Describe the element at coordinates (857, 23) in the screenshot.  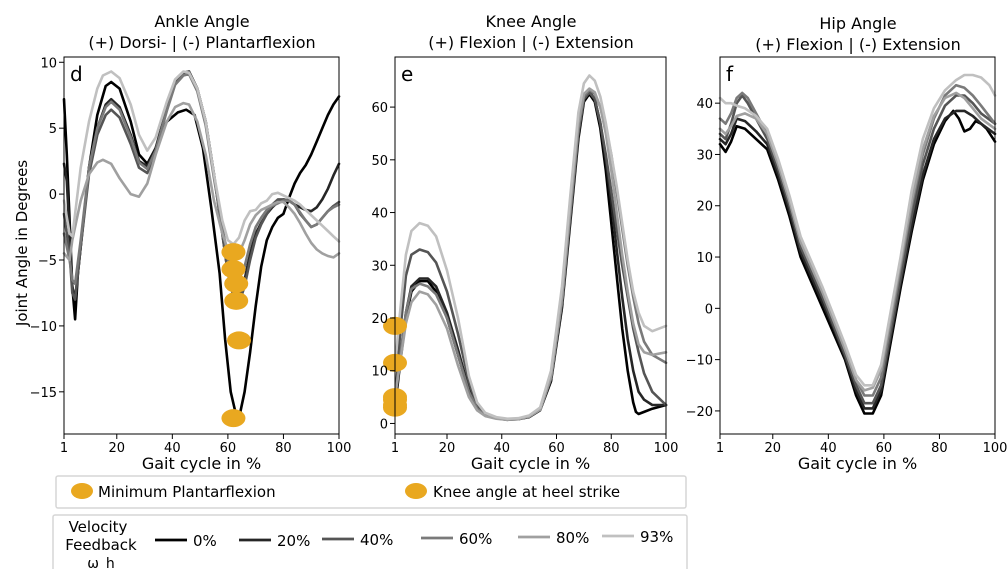
I see `hip-title-line1: Hip Angle` at that location.